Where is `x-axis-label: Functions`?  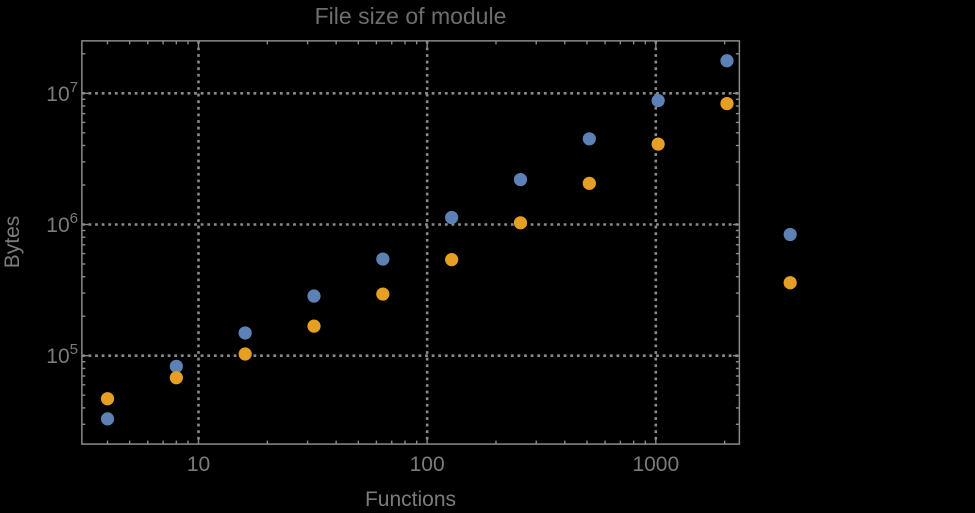
x-axis-label: Functions is located at coordinates (410, 499).